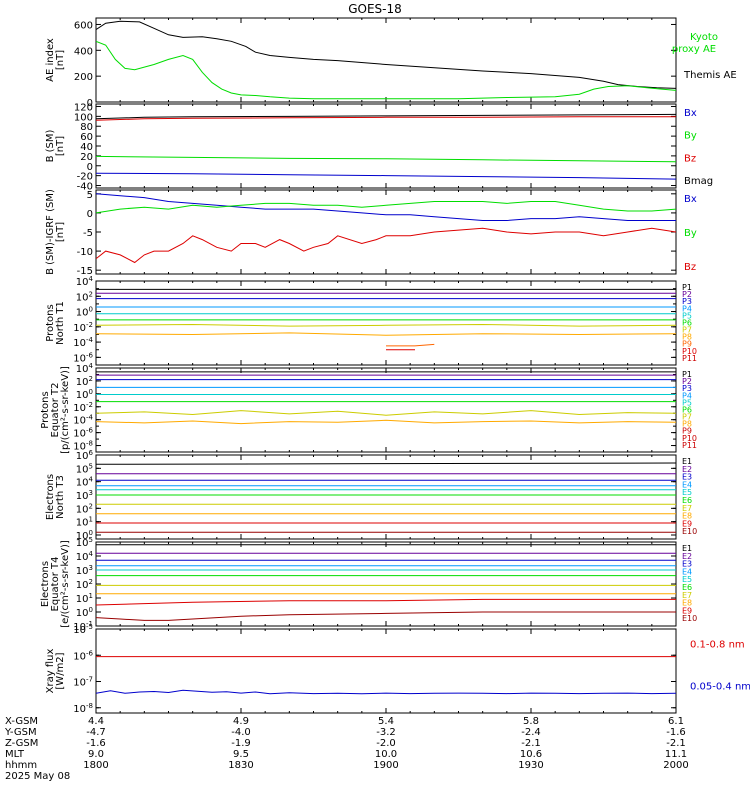 The width and height of the screenshot is (750, 800). What do you see at coordinates (710, 75) in the screenshot?
I see `legend-themis-ae: Themis AE` at bounding box center [710, 75].